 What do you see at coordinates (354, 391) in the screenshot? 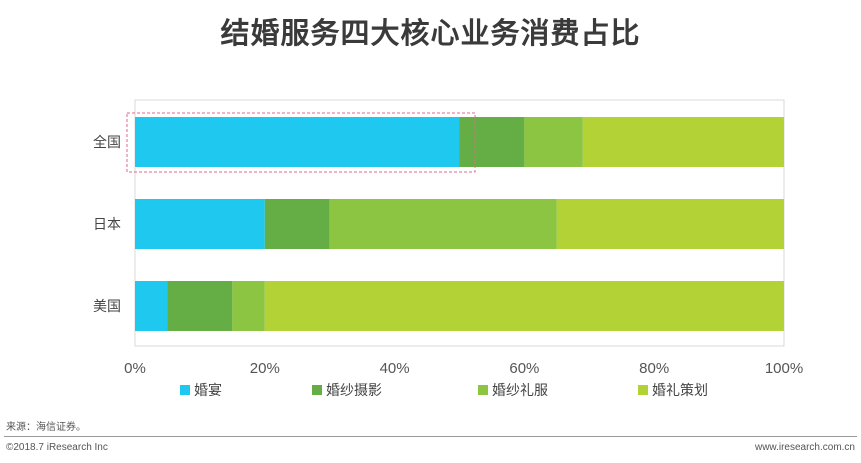
I see `legend-label-1: 婚纱摄影` at bounding box center [354, 391].